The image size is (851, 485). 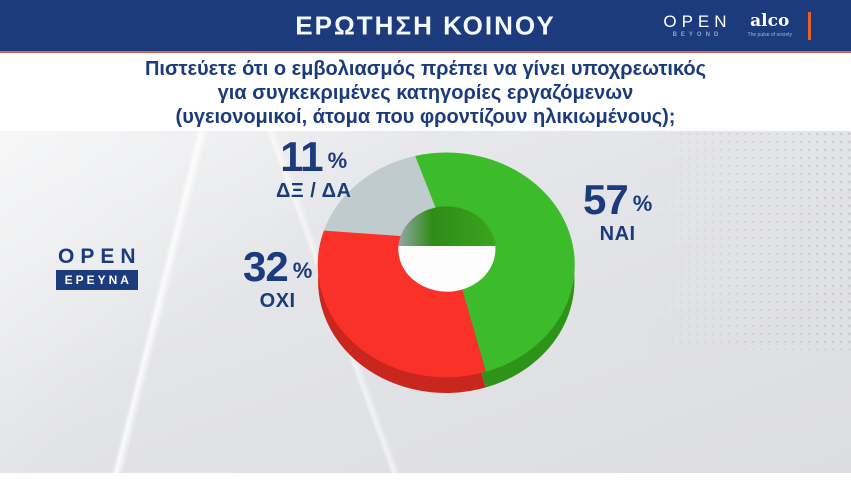 I want to click on yes-value: 57, so click(x=606, y=199).